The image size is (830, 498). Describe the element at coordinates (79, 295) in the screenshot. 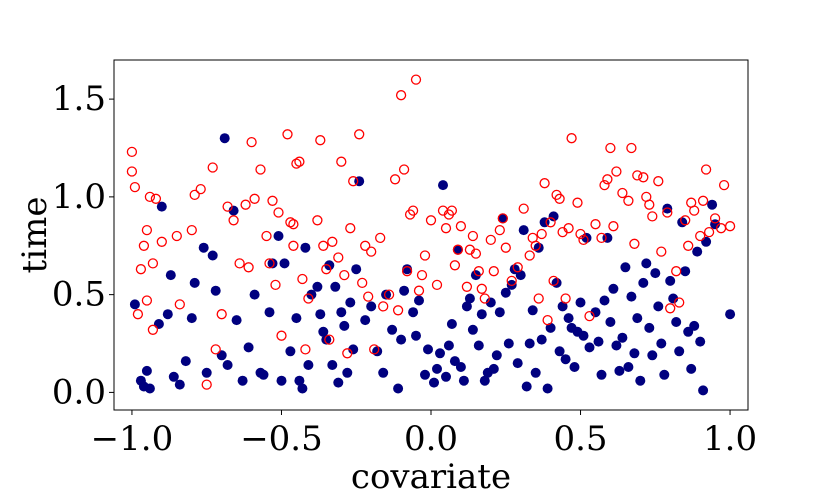

I see `y-tick-label: 0.5` at that location.